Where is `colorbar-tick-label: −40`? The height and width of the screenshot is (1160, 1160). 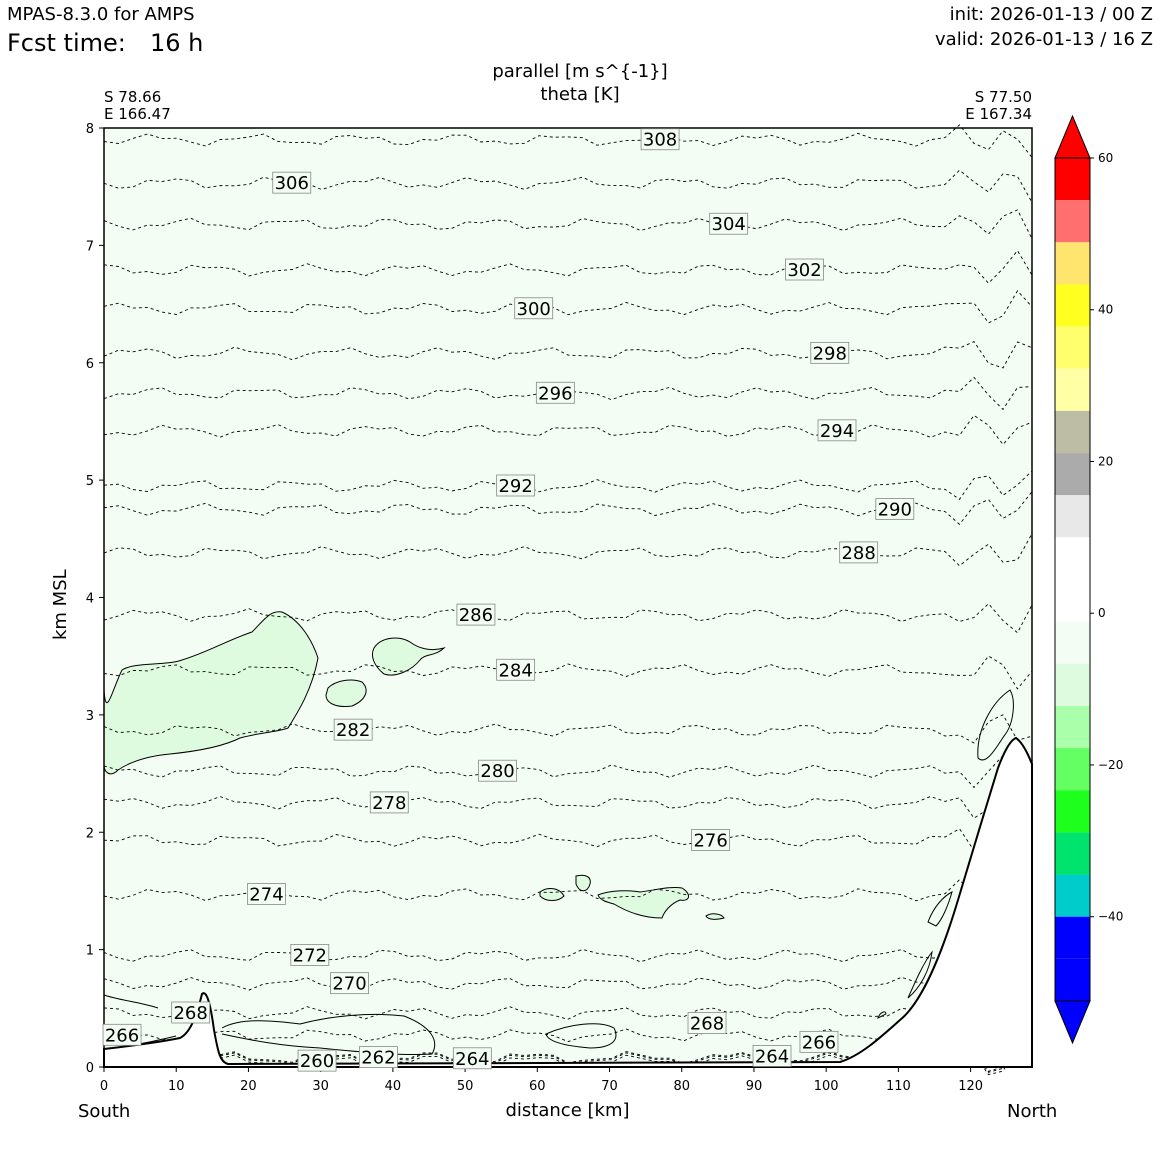
colorbar-tick-label: −40 is located at coordinates (1110, 917).